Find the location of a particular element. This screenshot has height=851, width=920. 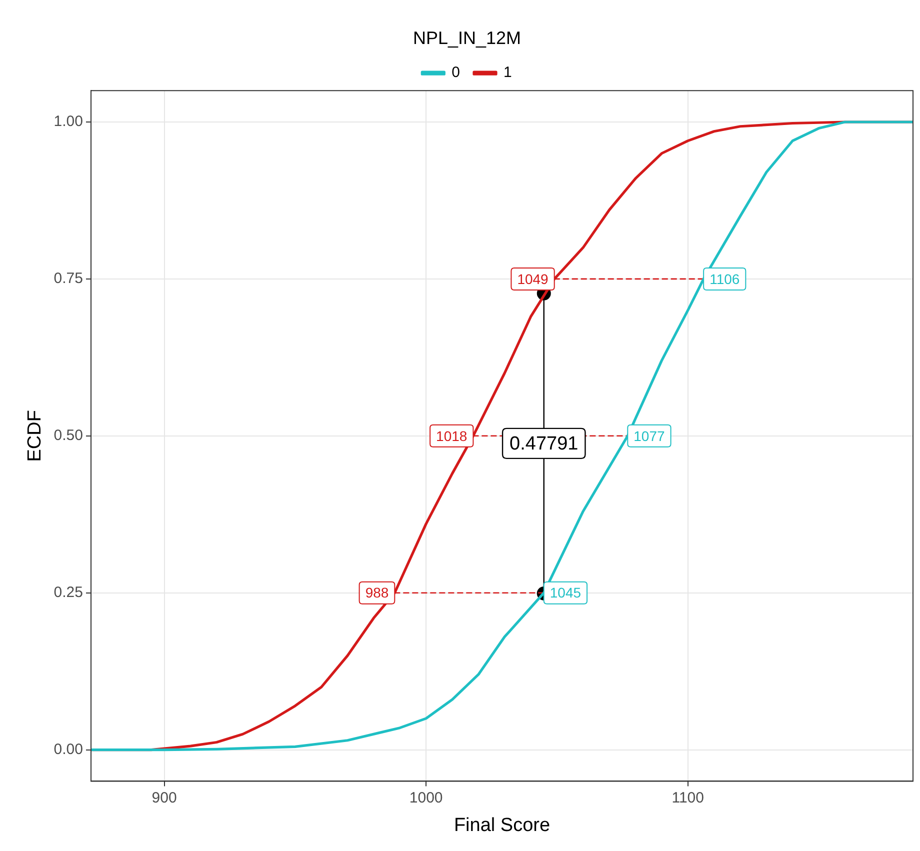

x-tick-label: 1000 is located at coordinates (426, 797).